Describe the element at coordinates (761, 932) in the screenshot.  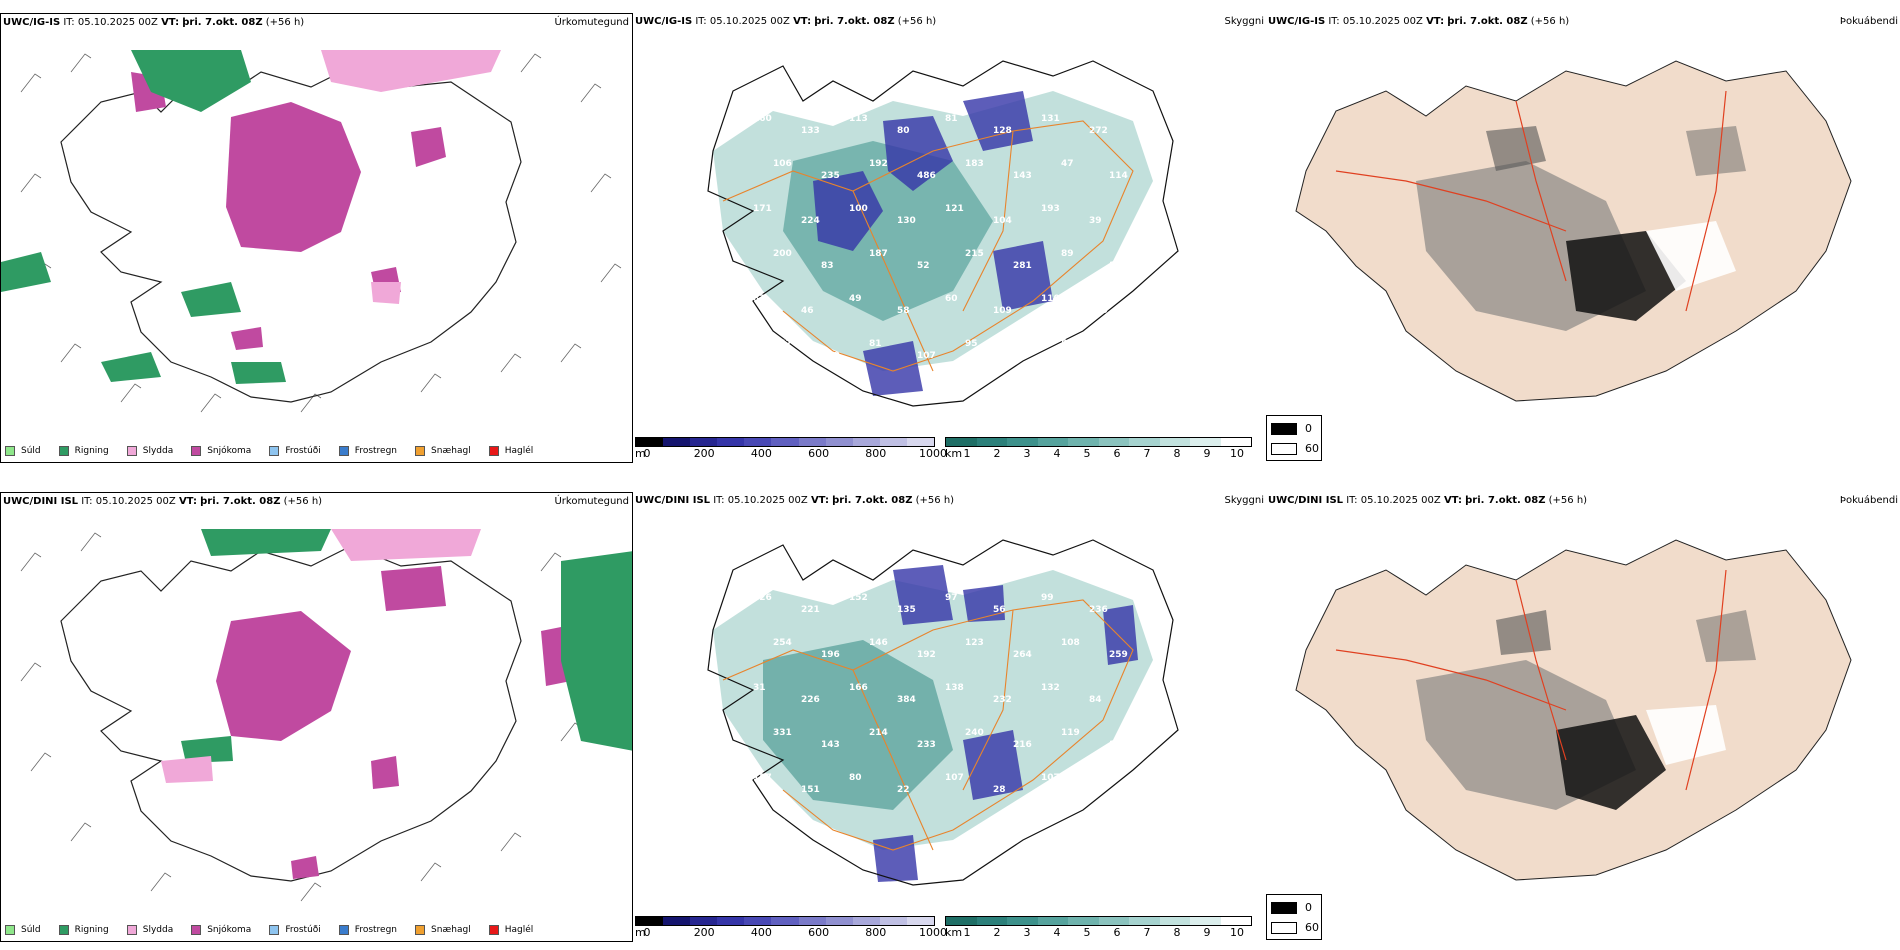
I see `colorbar-tick: 400` at that location.